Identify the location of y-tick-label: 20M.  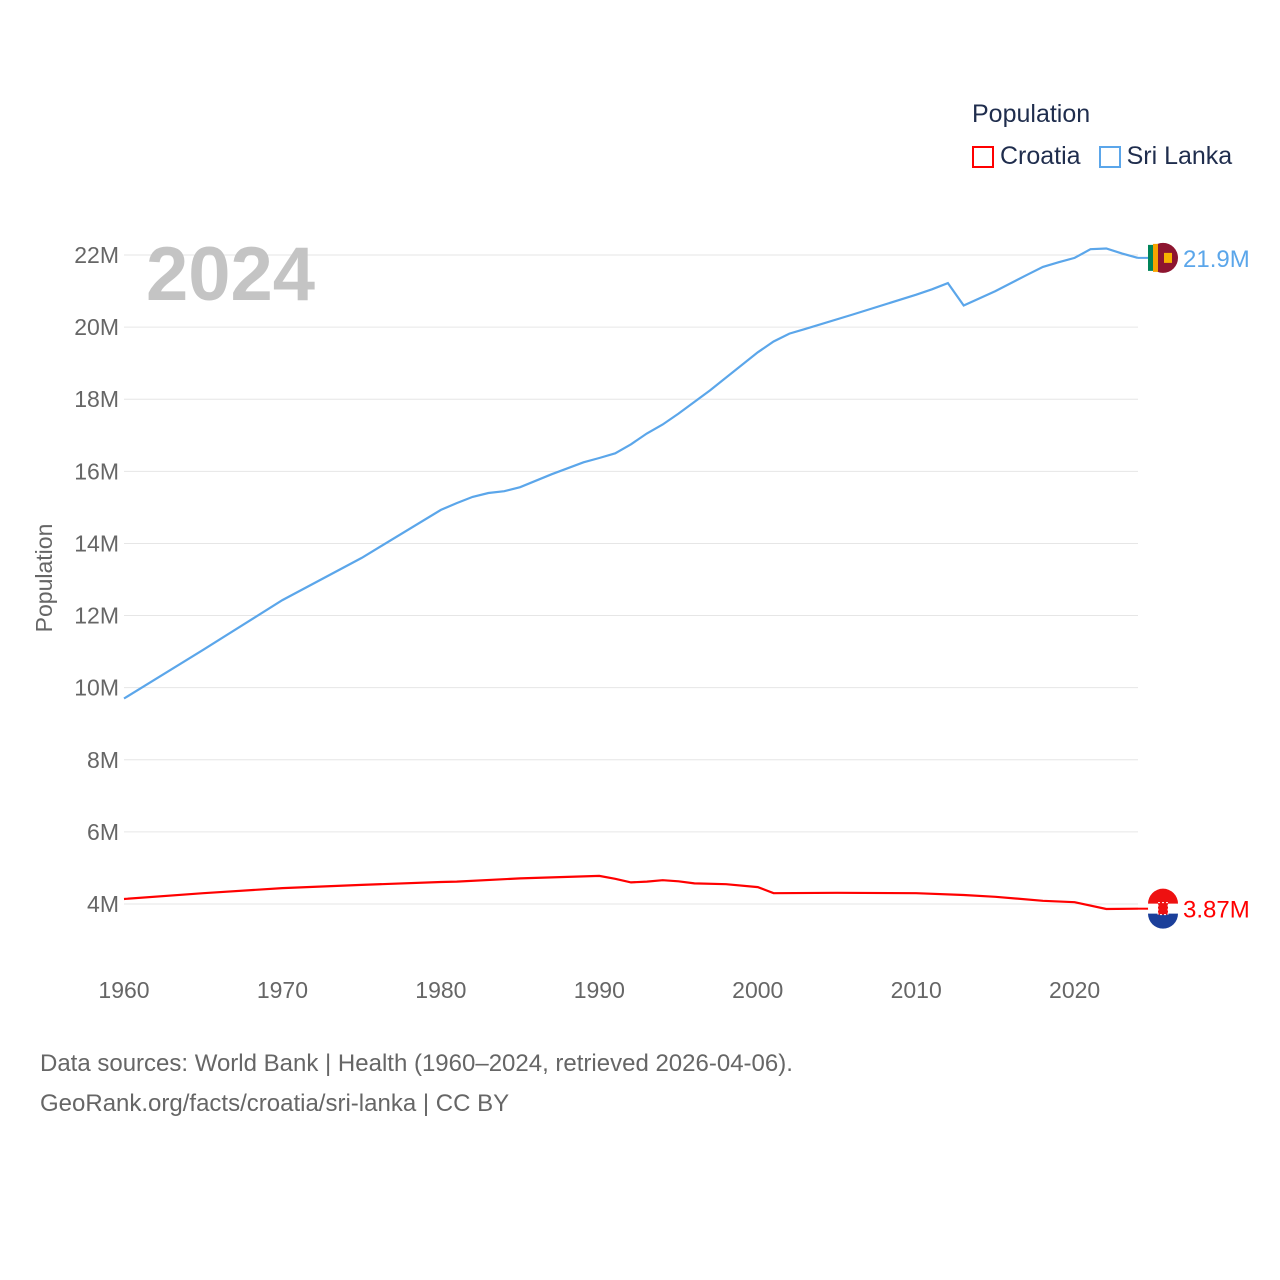
(96, 327).